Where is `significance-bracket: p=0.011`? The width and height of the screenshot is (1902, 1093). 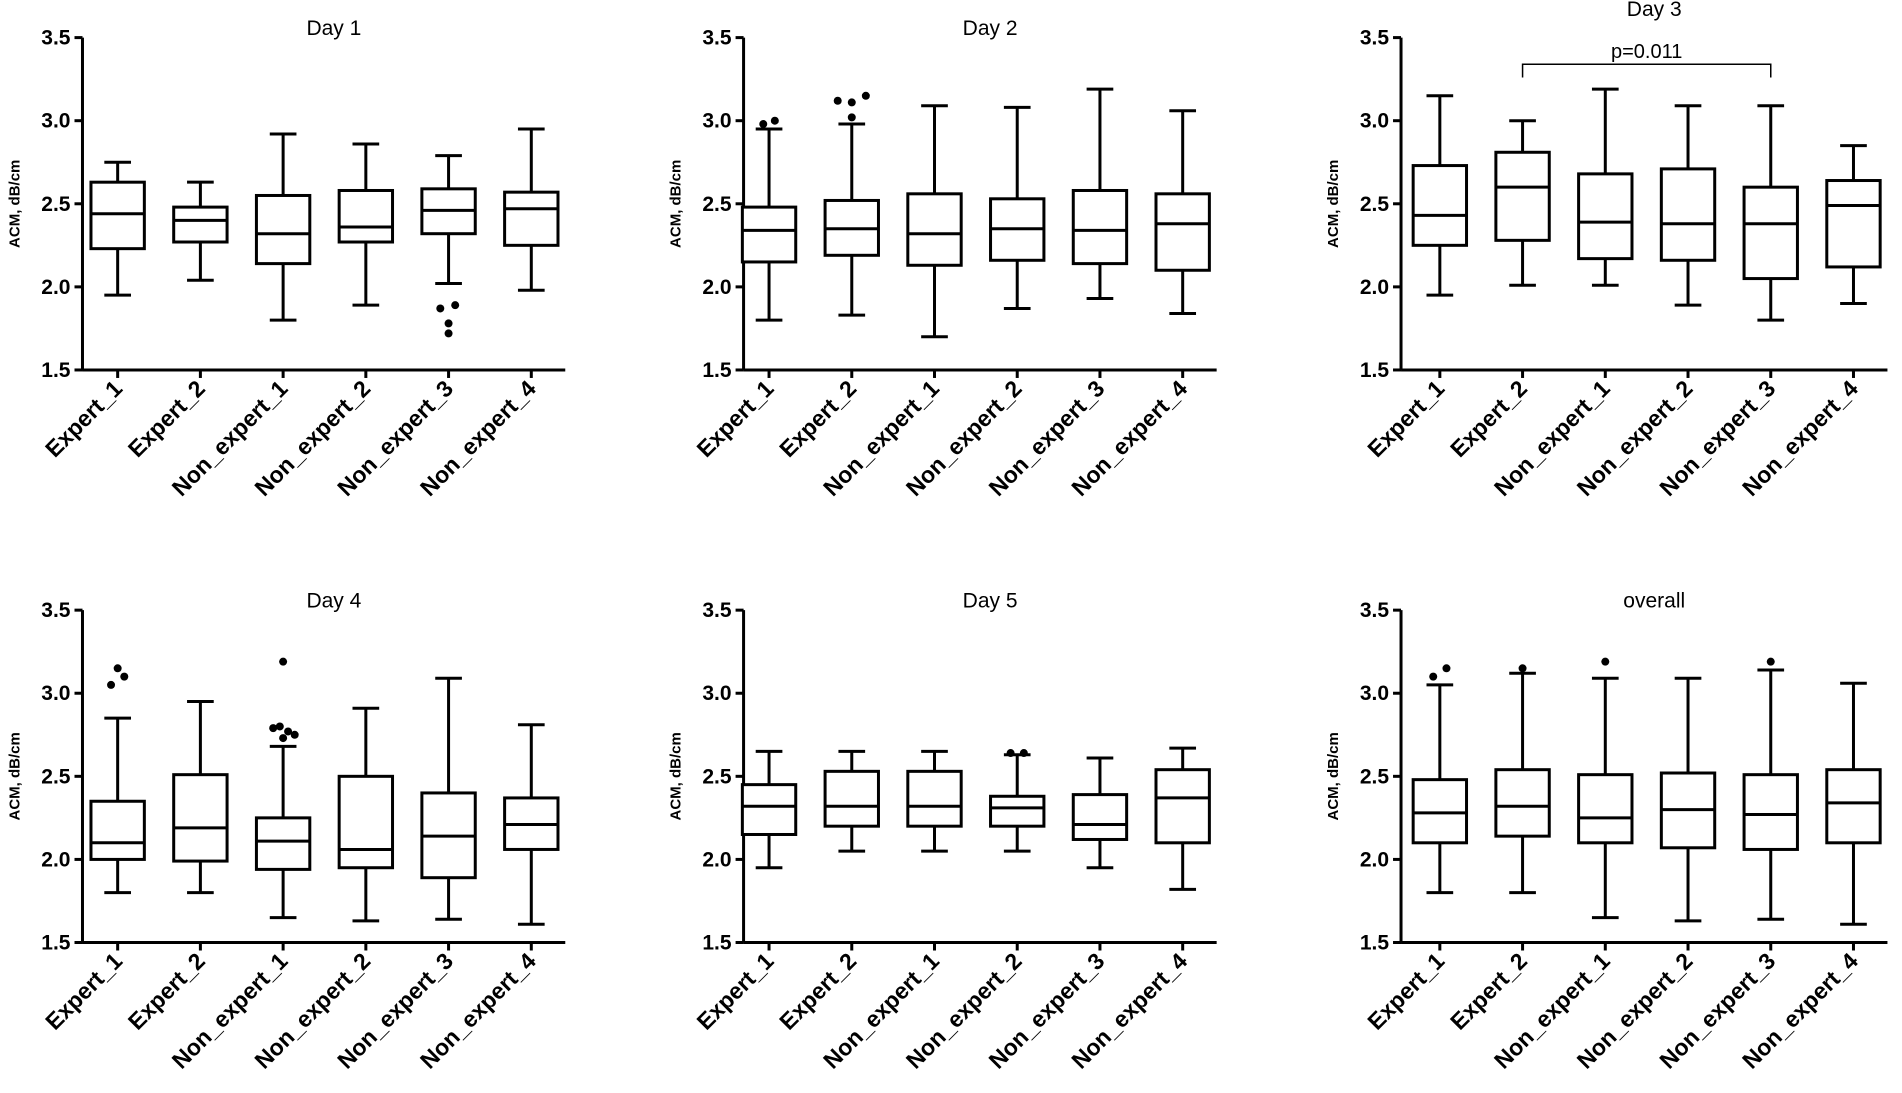 significance-bracket: p=0.011 is located at coordinates (1646, 59).